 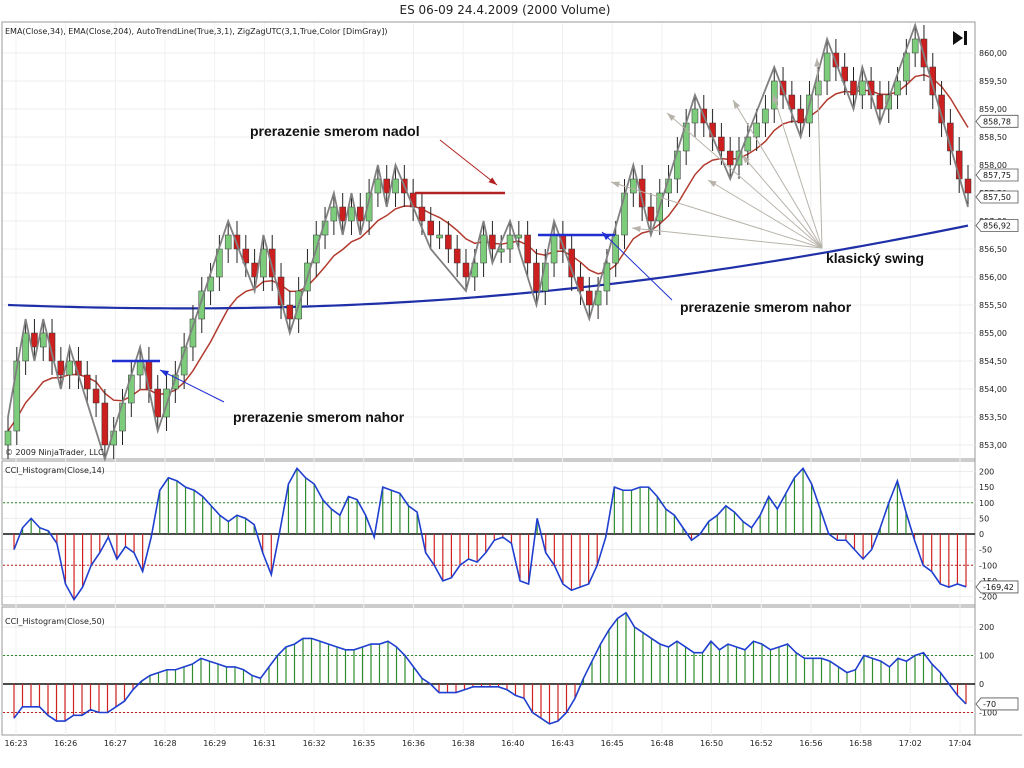 I want to click on time-x-tick: 16:48, so click(x=661, y=743).